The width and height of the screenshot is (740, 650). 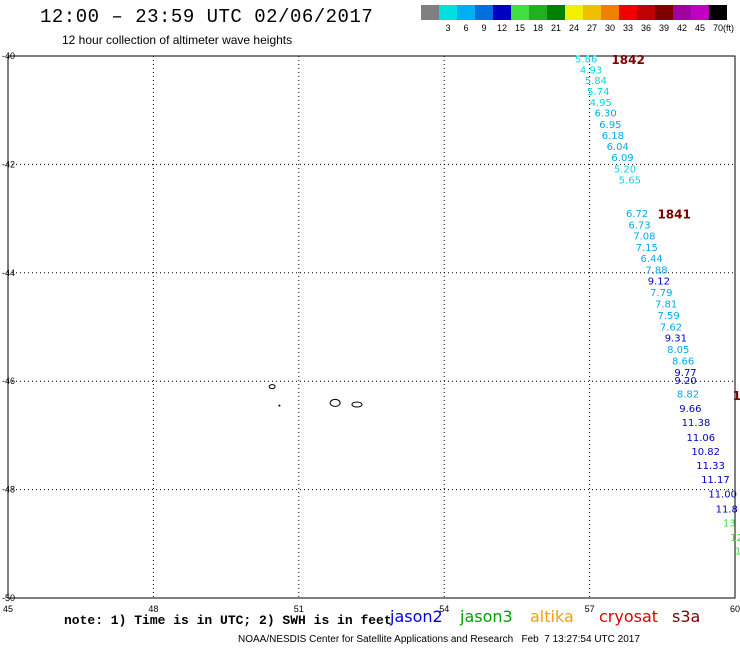 What do you see at coordinates (484, 28) in the screenshot?
I see `legend-label: 9` at bounding box center [484, 28].